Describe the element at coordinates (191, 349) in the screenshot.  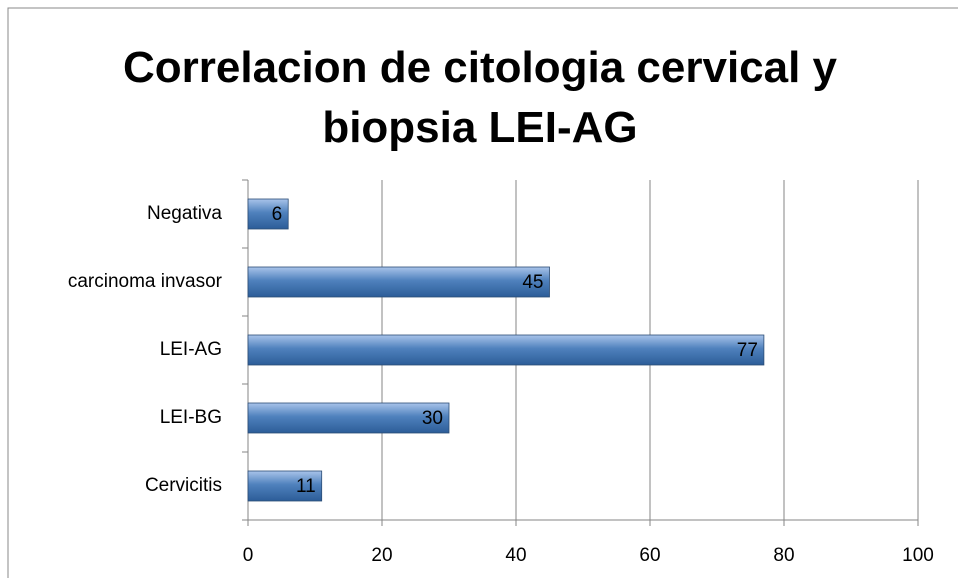
I see `y-tick-label: LEI-AG` at that location.